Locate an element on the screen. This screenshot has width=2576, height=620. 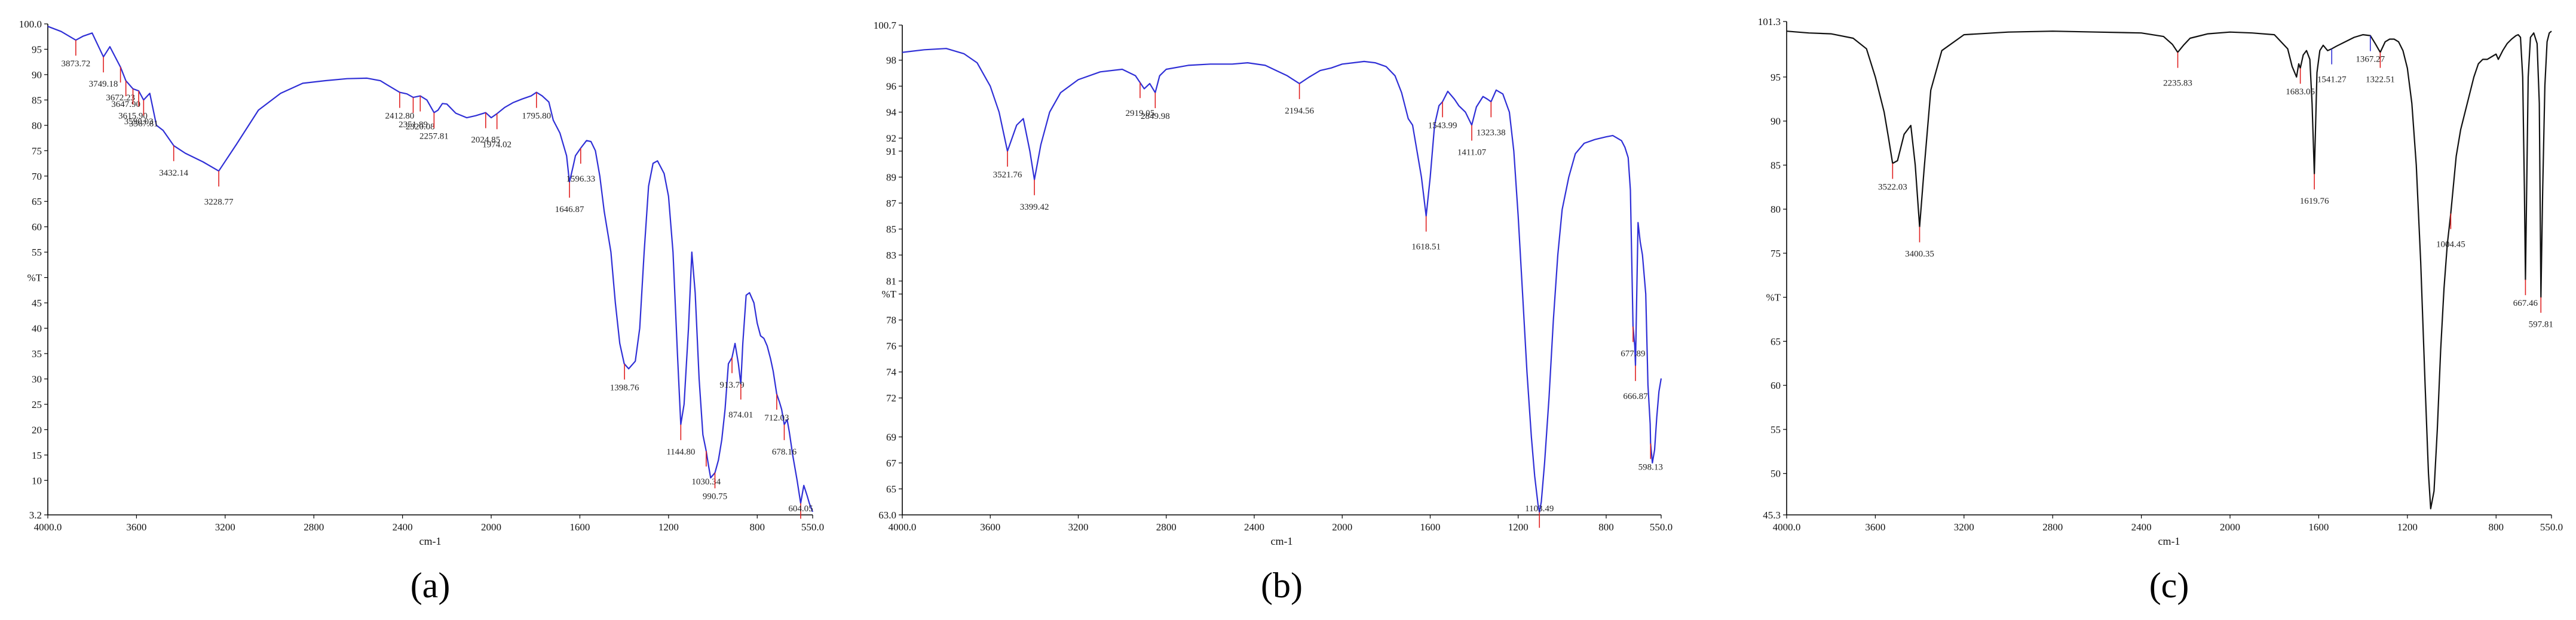
y-tick-label-a: 15 is located at coordinates (37, 455).